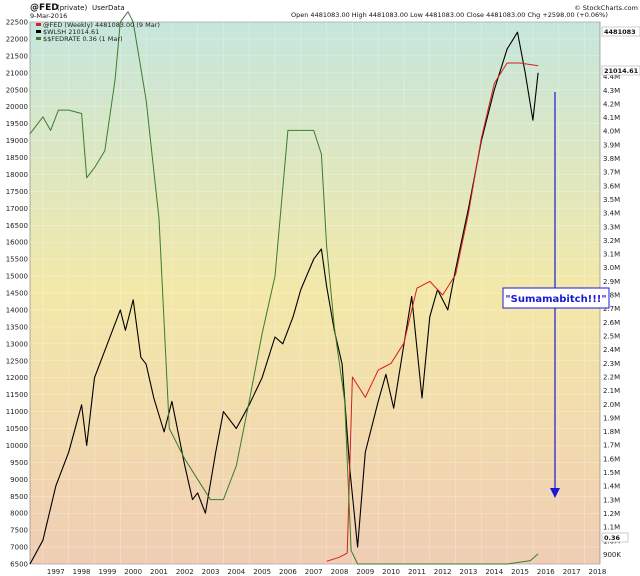 This screenshot has width=640, height=576. Describe the element at coordinates (611, 268) in the screenshot. I see `right-tick-label: 3.0M` at that location.